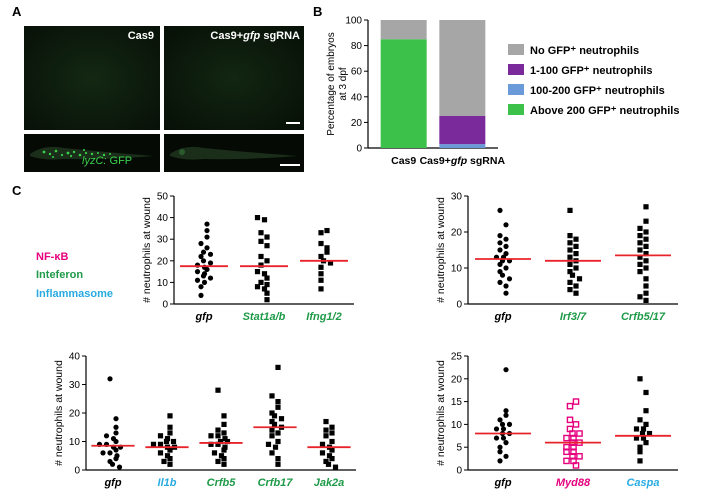 Image resolution: width=709 pixels, height=501 pixels. Describe the element at coordinates (293, 123) in the screenshot. I see `scale-bar` at that location.